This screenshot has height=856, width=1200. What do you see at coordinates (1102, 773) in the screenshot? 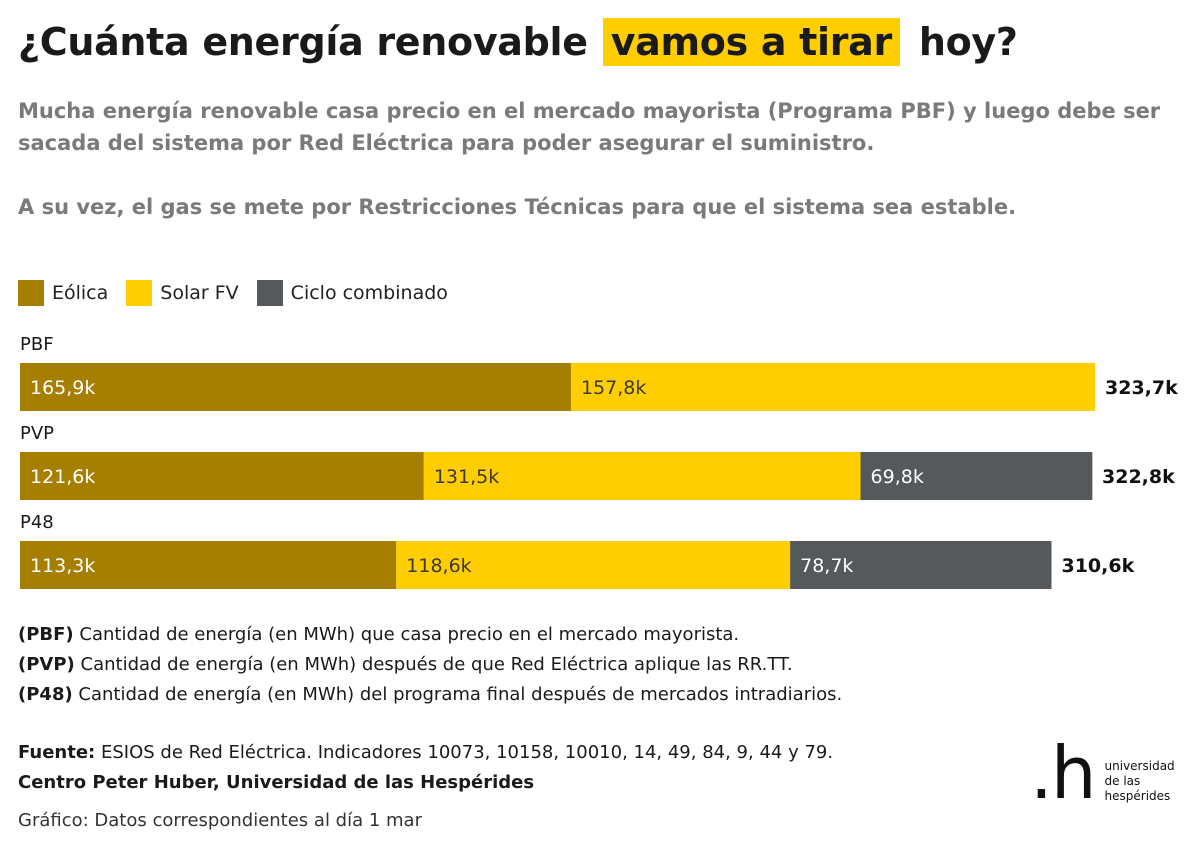
I see `university-logo: .h universidad de las hespérides` at bounding box center [1102, 773].